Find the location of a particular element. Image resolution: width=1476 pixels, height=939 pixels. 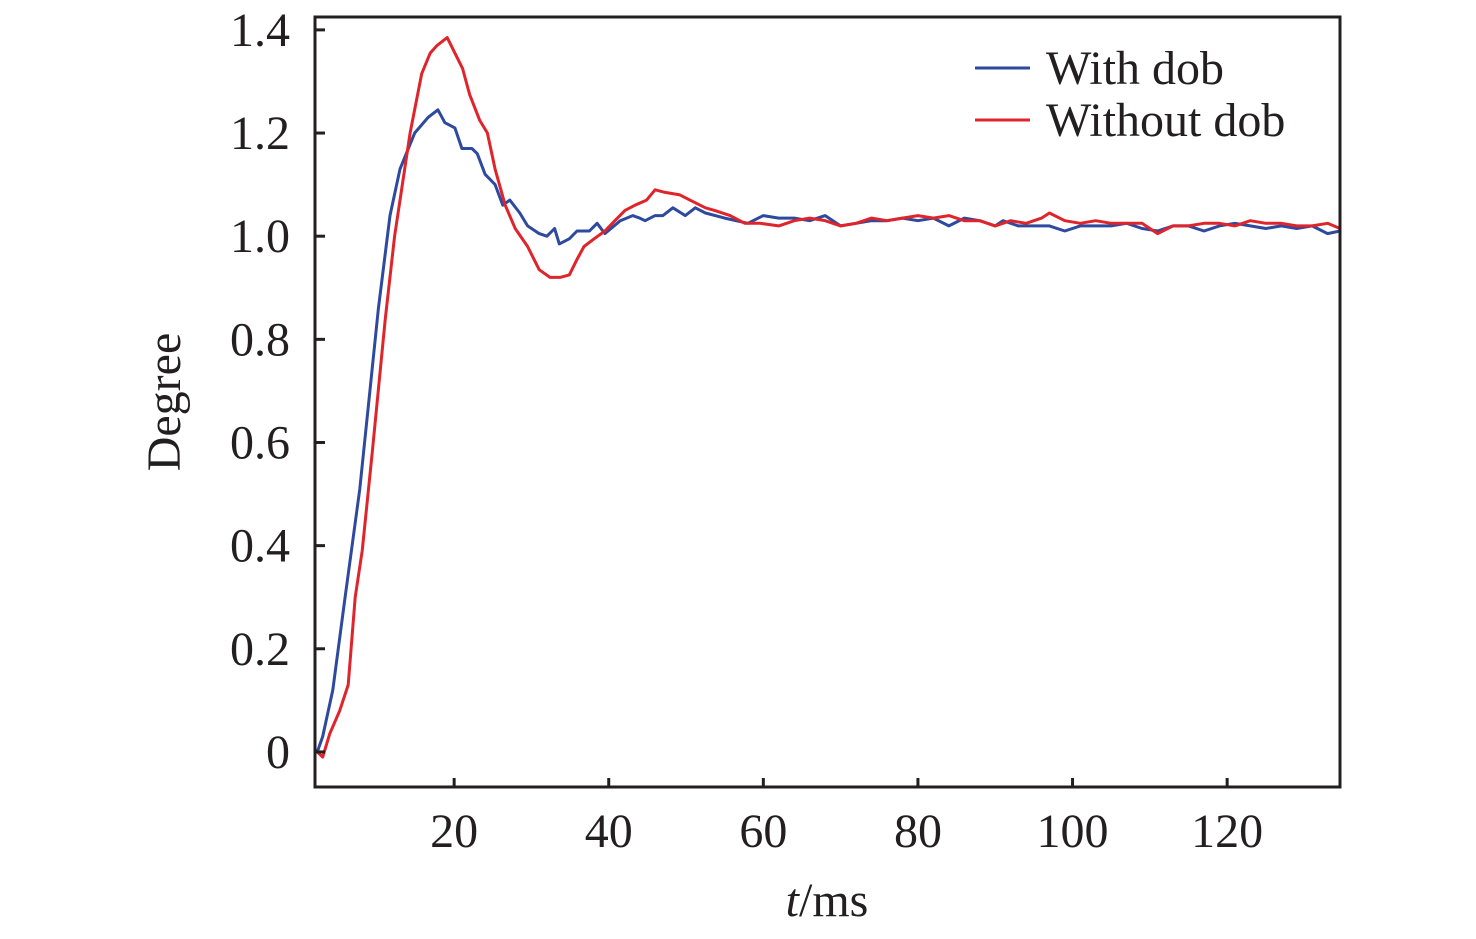

x-tick-label: 20 is located at coordinates (454, 831).